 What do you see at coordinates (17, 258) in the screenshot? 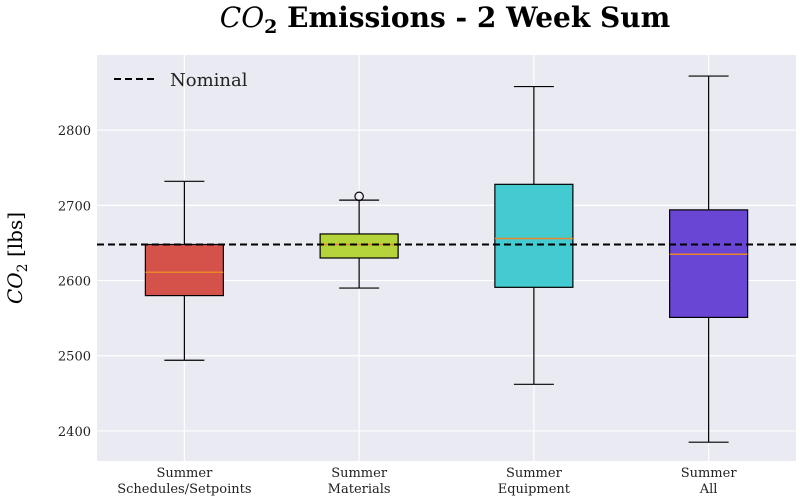
I see `y-axis-label: CO2 [lbs]` at bounding box center [17, 258].